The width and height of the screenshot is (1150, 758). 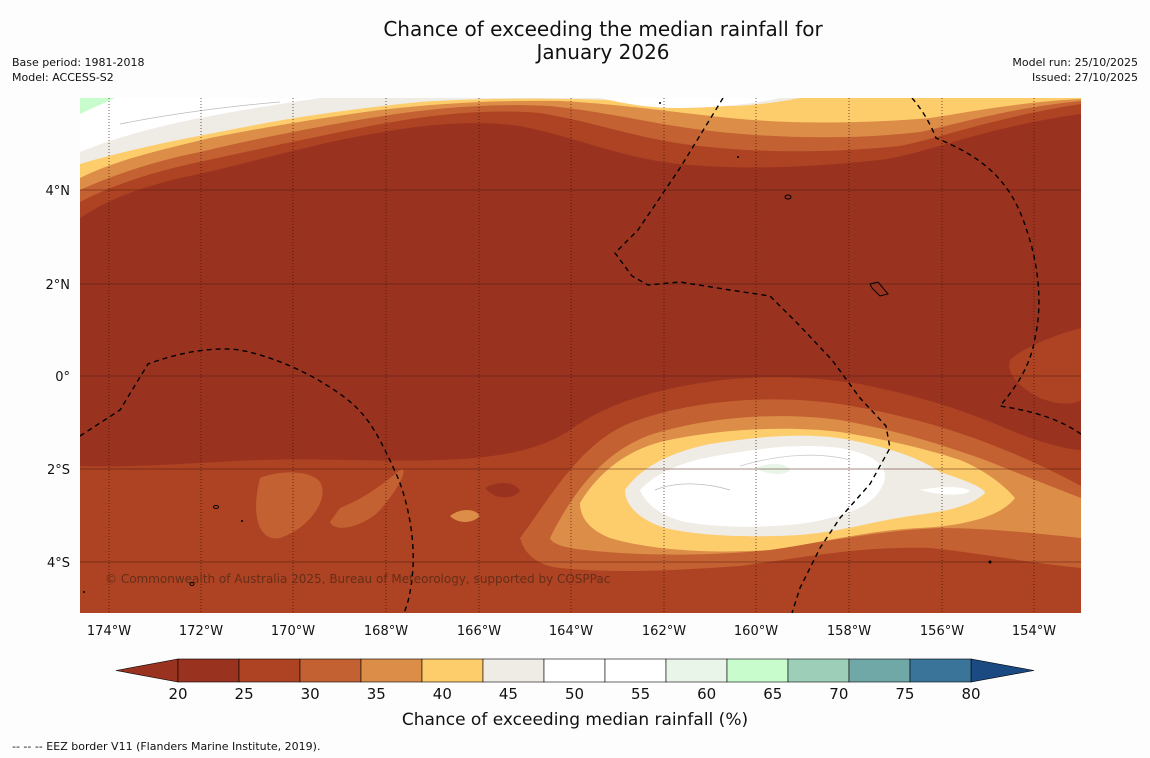 I want to click on colorbar-tick-label: 30, so click(x=310, y=694).